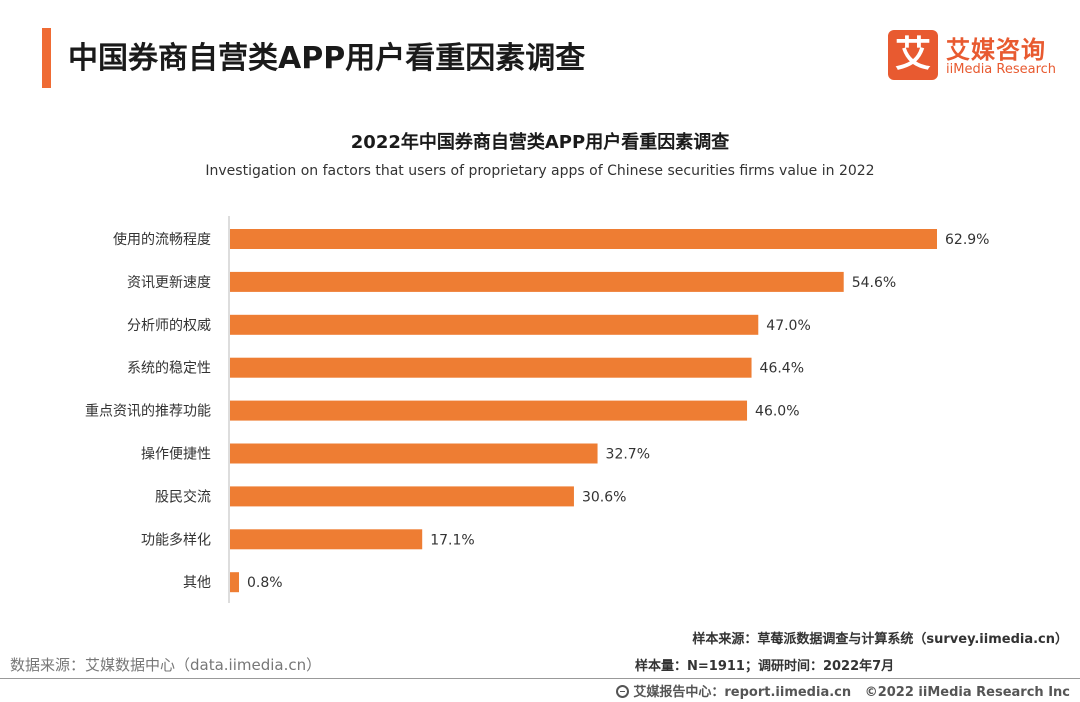 The width and height of the screenshot is (1080, 702). What do you see at coordinates (604, 497) in the screenshot?
I see `value-label: 30.6%` at bounding box center [604, 497].